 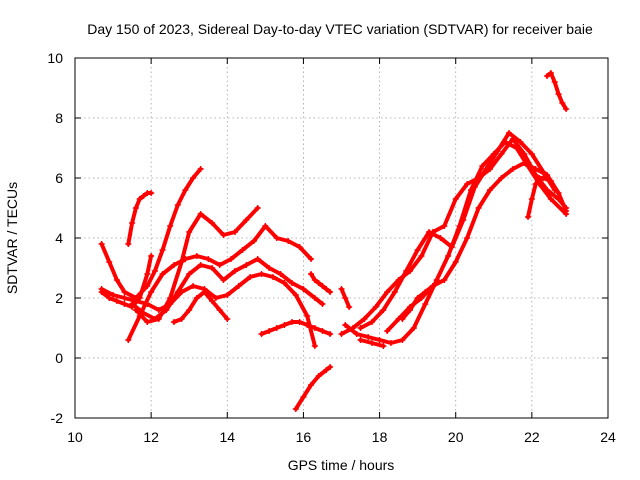 What do you see at coordinates (59, 298) in the screenshot?
I see `y-tick-label: 2` at bounding box center [59, 298].